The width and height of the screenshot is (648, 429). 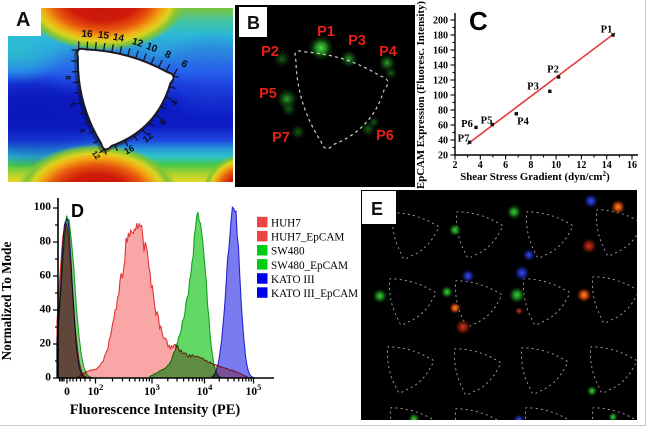 What do you see at coordinates (286, 224) in the screenshot?
I see `svg-text: HUH7` at bounding box center [286, 224].